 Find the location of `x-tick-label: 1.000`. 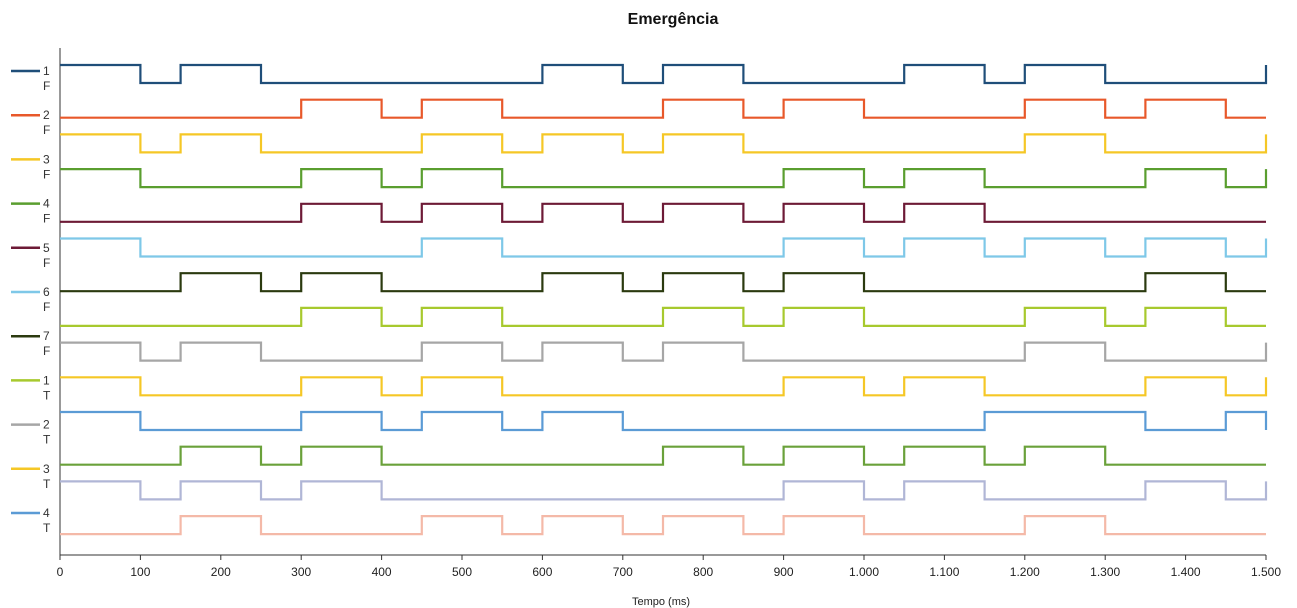

x-tick-label: 1.000 is located at coordinates (864, 572).